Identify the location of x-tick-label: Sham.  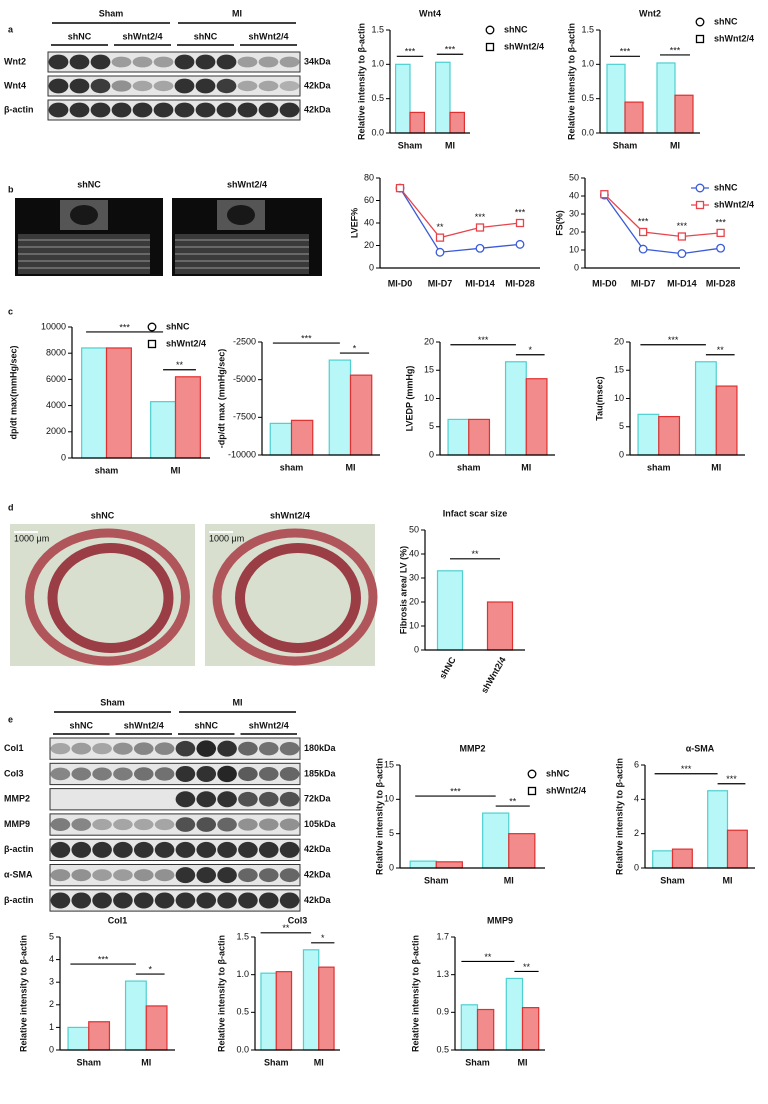
(276, 1062).